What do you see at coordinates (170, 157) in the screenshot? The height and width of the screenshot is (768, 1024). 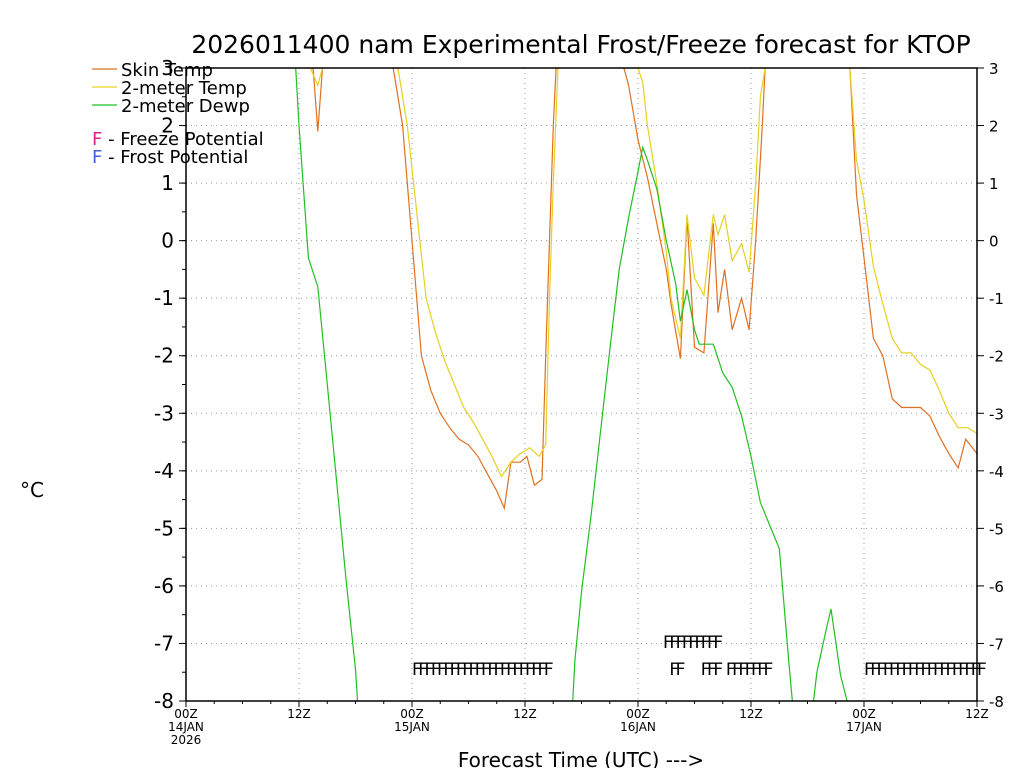 I see `legend-frost-potential: F - Frost Potential` at bounding box center [170, 157].